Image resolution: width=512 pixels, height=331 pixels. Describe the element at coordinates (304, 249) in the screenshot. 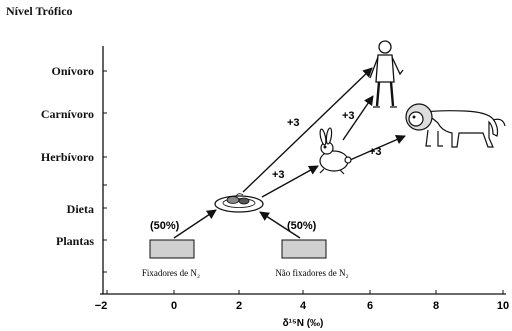

I see `nonfixers-box` at that location.